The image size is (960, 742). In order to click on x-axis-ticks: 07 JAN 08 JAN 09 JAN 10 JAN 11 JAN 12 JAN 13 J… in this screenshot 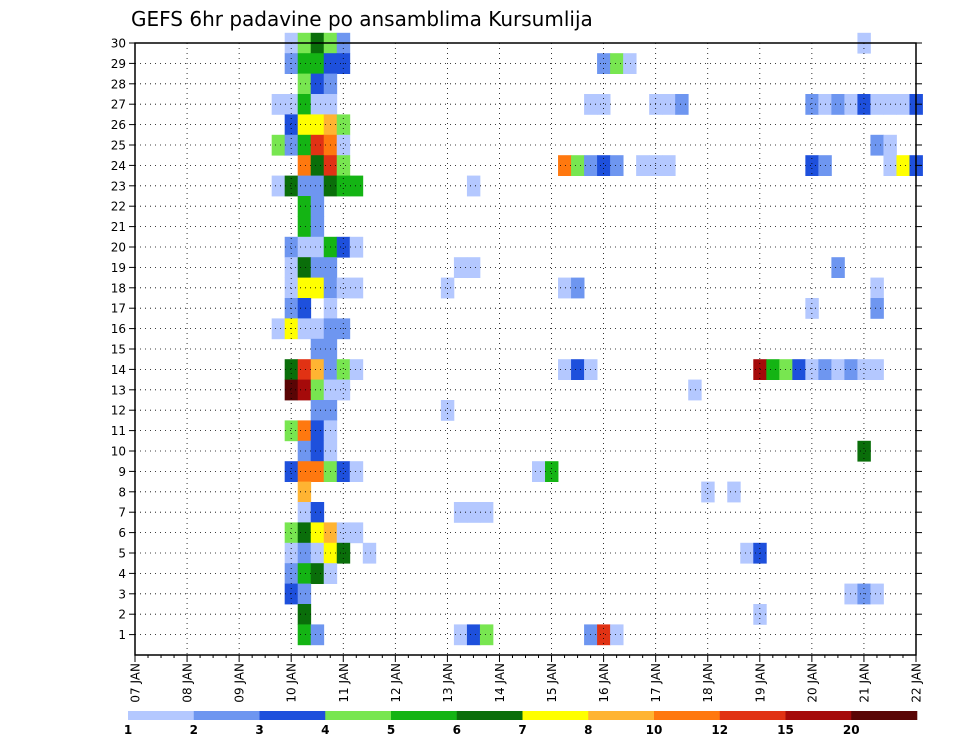, I will do `click(526, 679)`.